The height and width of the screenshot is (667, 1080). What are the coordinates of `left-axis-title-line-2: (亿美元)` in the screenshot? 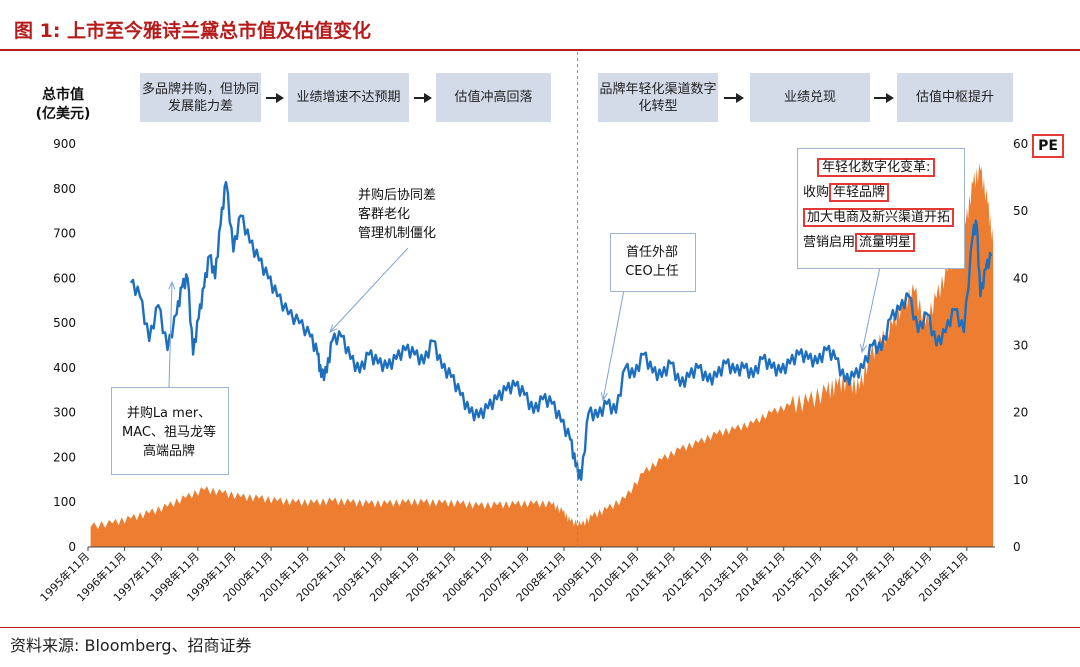 It's located at (63, 114).